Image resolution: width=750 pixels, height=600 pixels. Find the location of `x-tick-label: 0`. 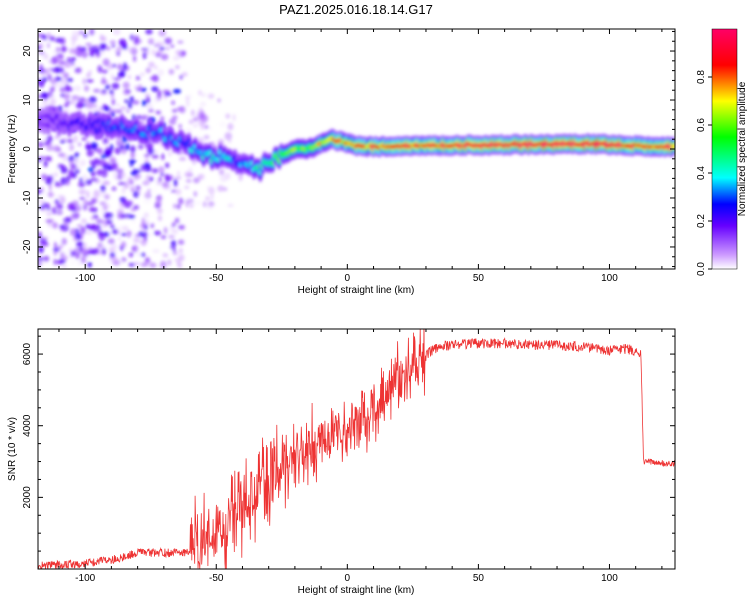

x-tick-label: 0 is located at coordinates (348, 578).